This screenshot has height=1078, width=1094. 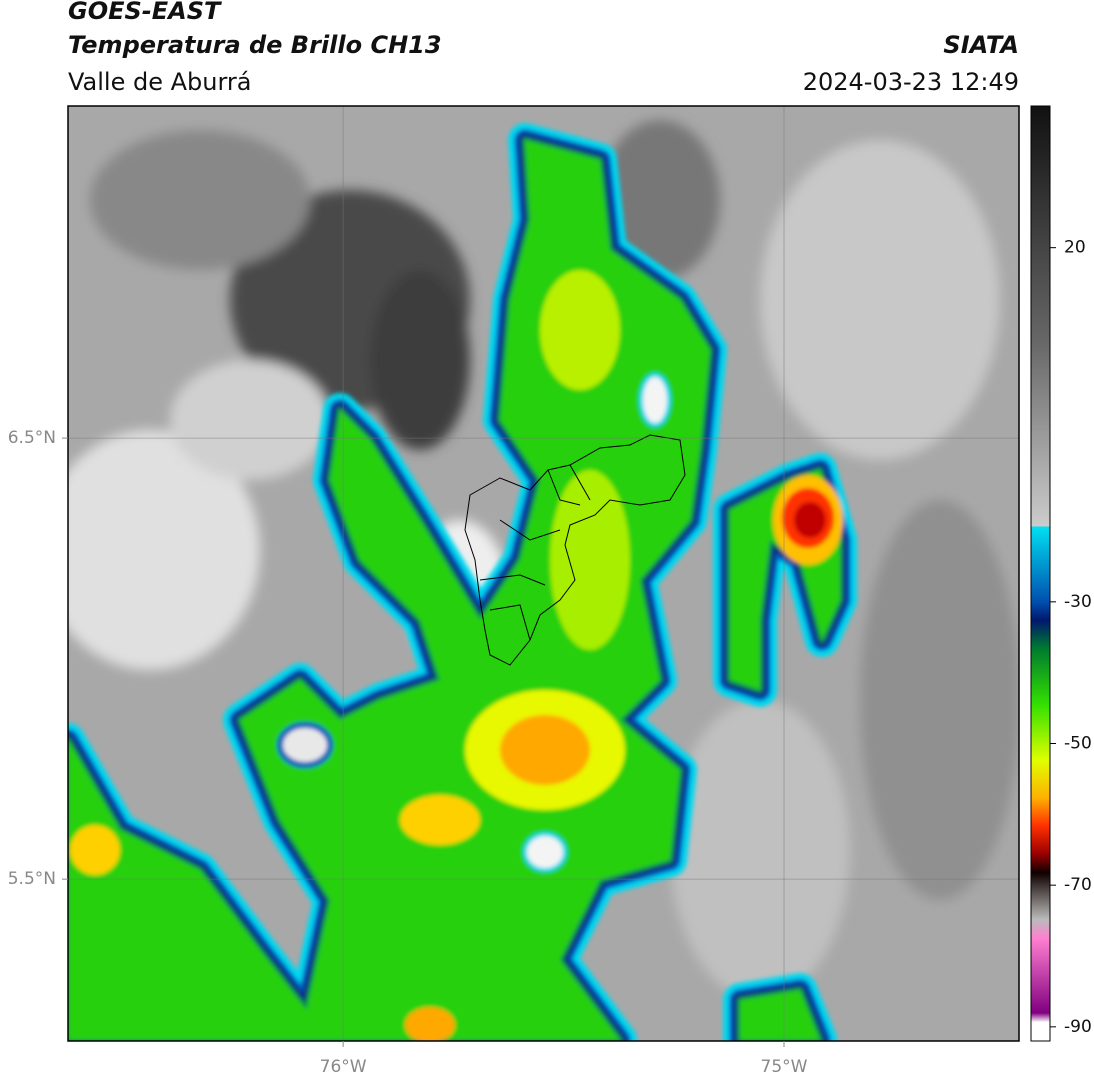 I want to click on x-tick-label: 76°W, so click(x=343, y=1067).